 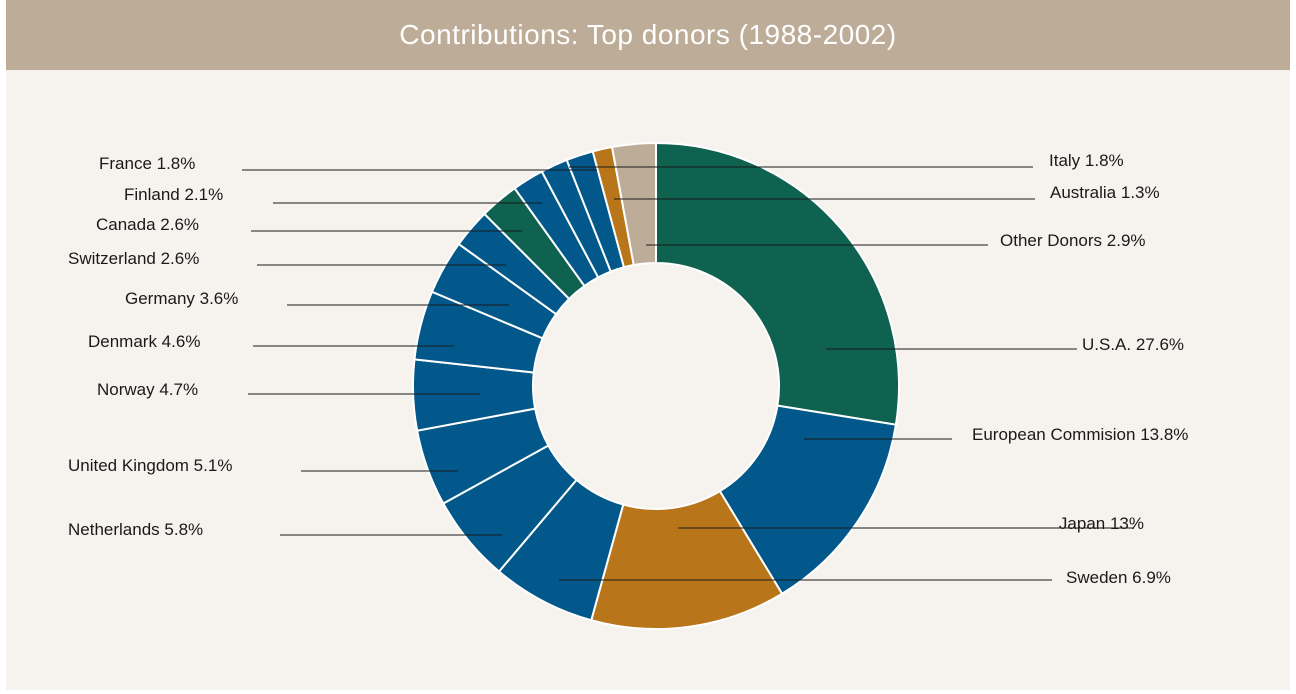 What do you see at coordinates (133, 258) in the screenshot?
I see `slice-label-switzerland: Switzerland 2.6%` at bounding box center [133, 258].